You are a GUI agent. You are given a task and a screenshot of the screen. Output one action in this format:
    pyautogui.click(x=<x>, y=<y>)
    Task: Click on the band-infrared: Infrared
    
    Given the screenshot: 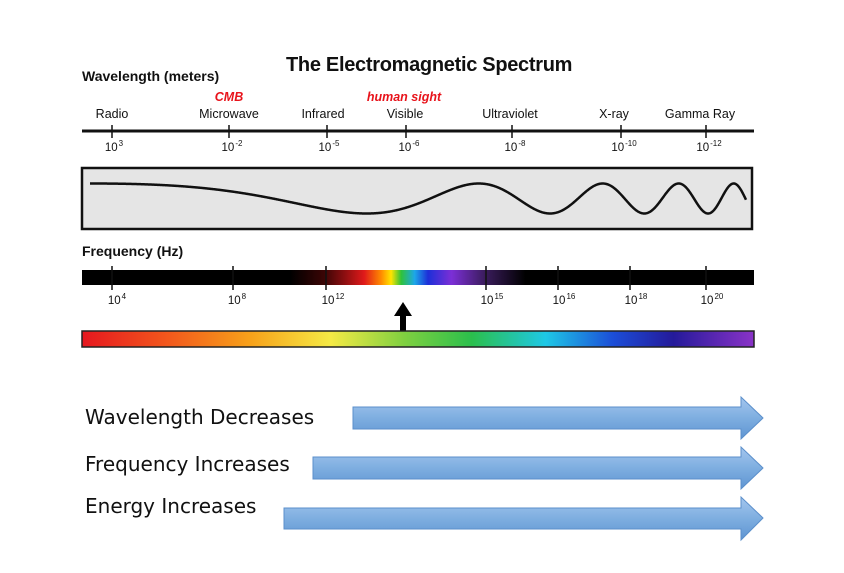 What is the action you would take?
    pyautogui.click(x=323, y=114)
    